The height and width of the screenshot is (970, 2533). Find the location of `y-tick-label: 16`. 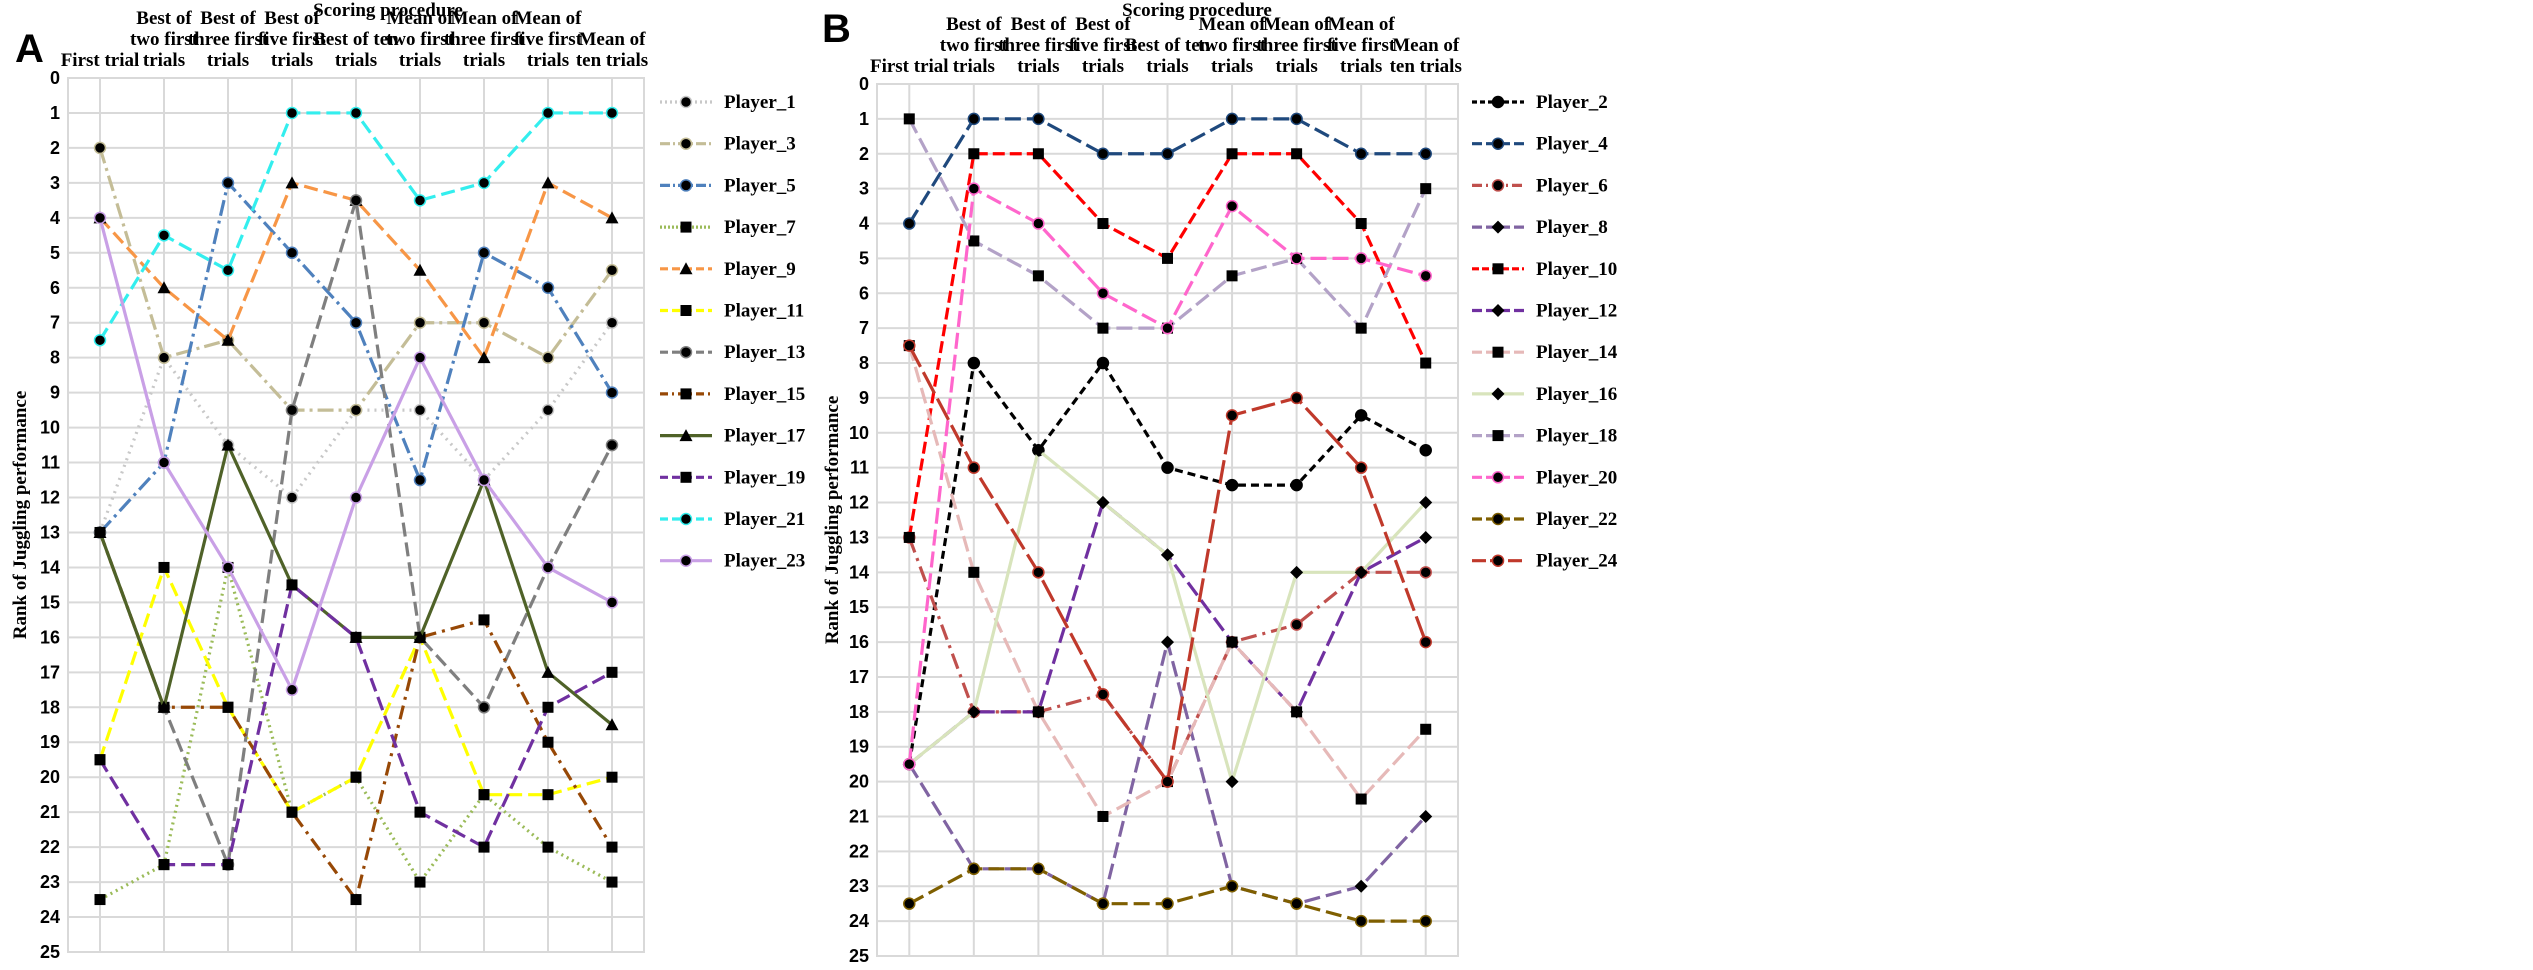

y-tick-label: 16 is located at coordinates (50, 637).